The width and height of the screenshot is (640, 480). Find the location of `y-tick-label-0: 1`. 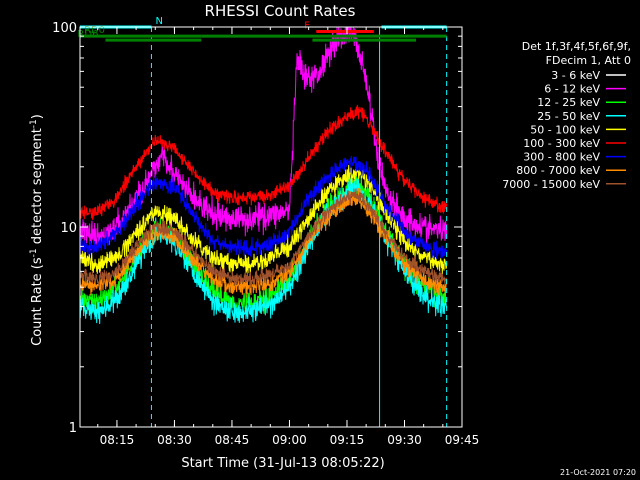

y-tick-label-0: 1 is located at coordinates (73, 428).